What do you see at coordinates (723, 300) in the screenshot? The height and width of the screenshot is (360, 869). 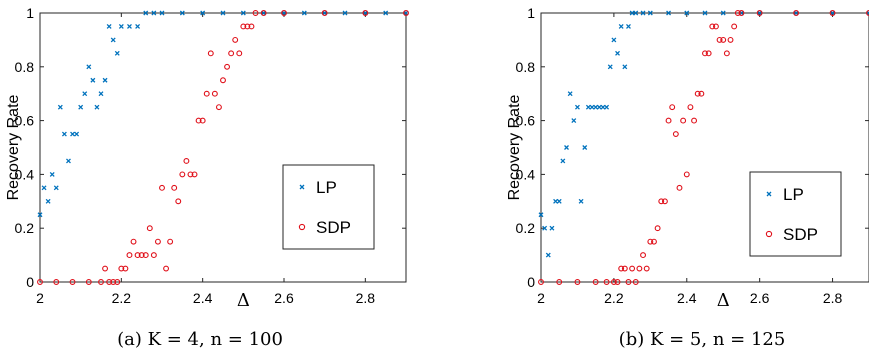 I see `x-axis-label: Δ` at bounding box center [723, 300].